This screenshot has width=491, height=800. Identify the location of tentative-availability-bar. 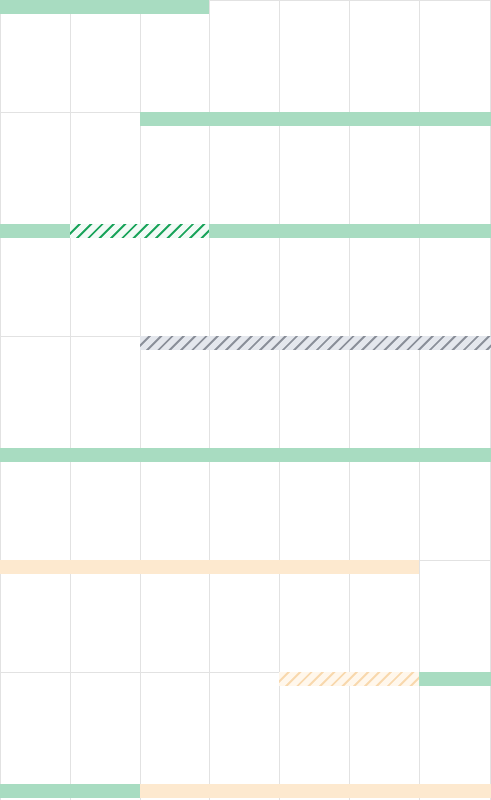
(139, 231).